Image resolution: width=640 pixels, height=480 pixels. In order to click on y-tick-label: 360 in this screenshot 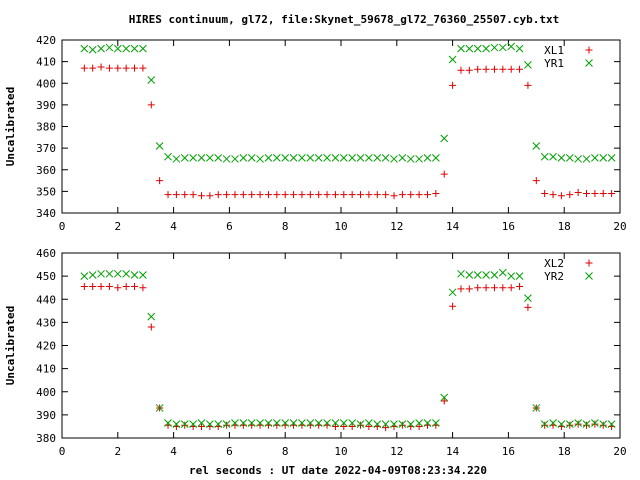, I will do `click(46, 170)`.